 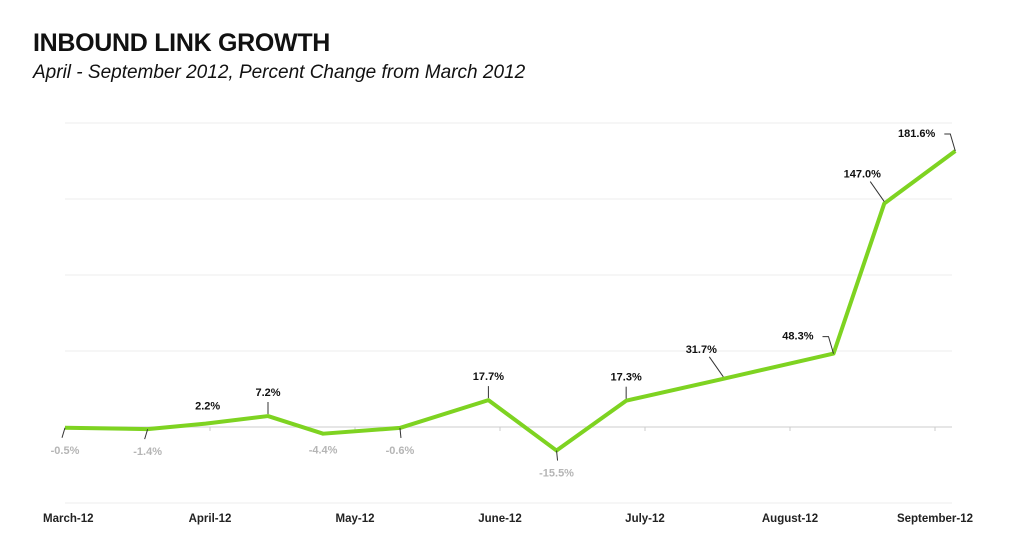 What do you see at coordinates (267, 393) in the screenshot?
I see `data-label: 7.2%` at bounding box center [267, 393].